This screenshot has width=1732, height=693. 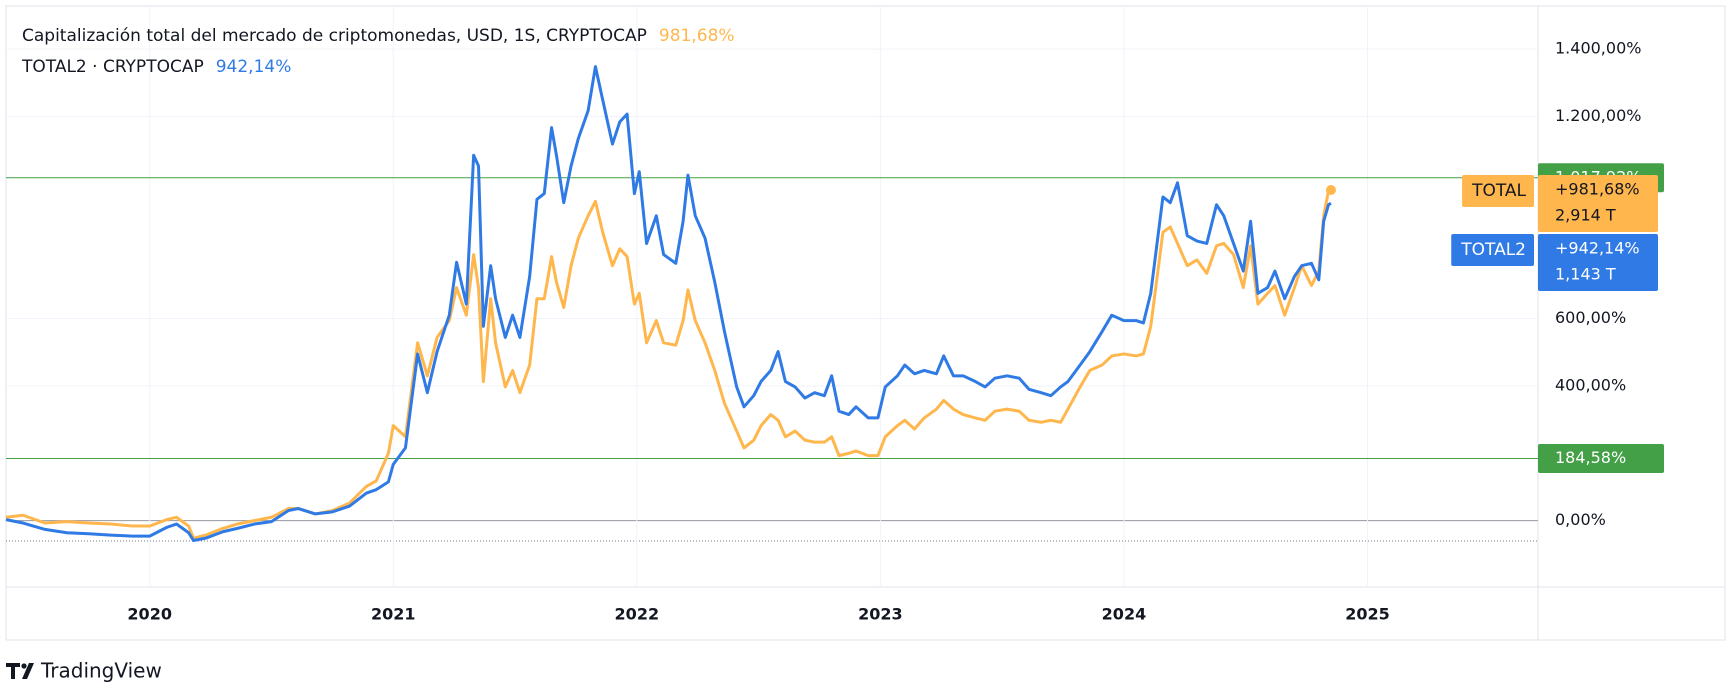 What do you see at coordinates (1367, 614) in the screenshot?
I see `x-tick-label: 2025` at bounding box center [1367, 614].